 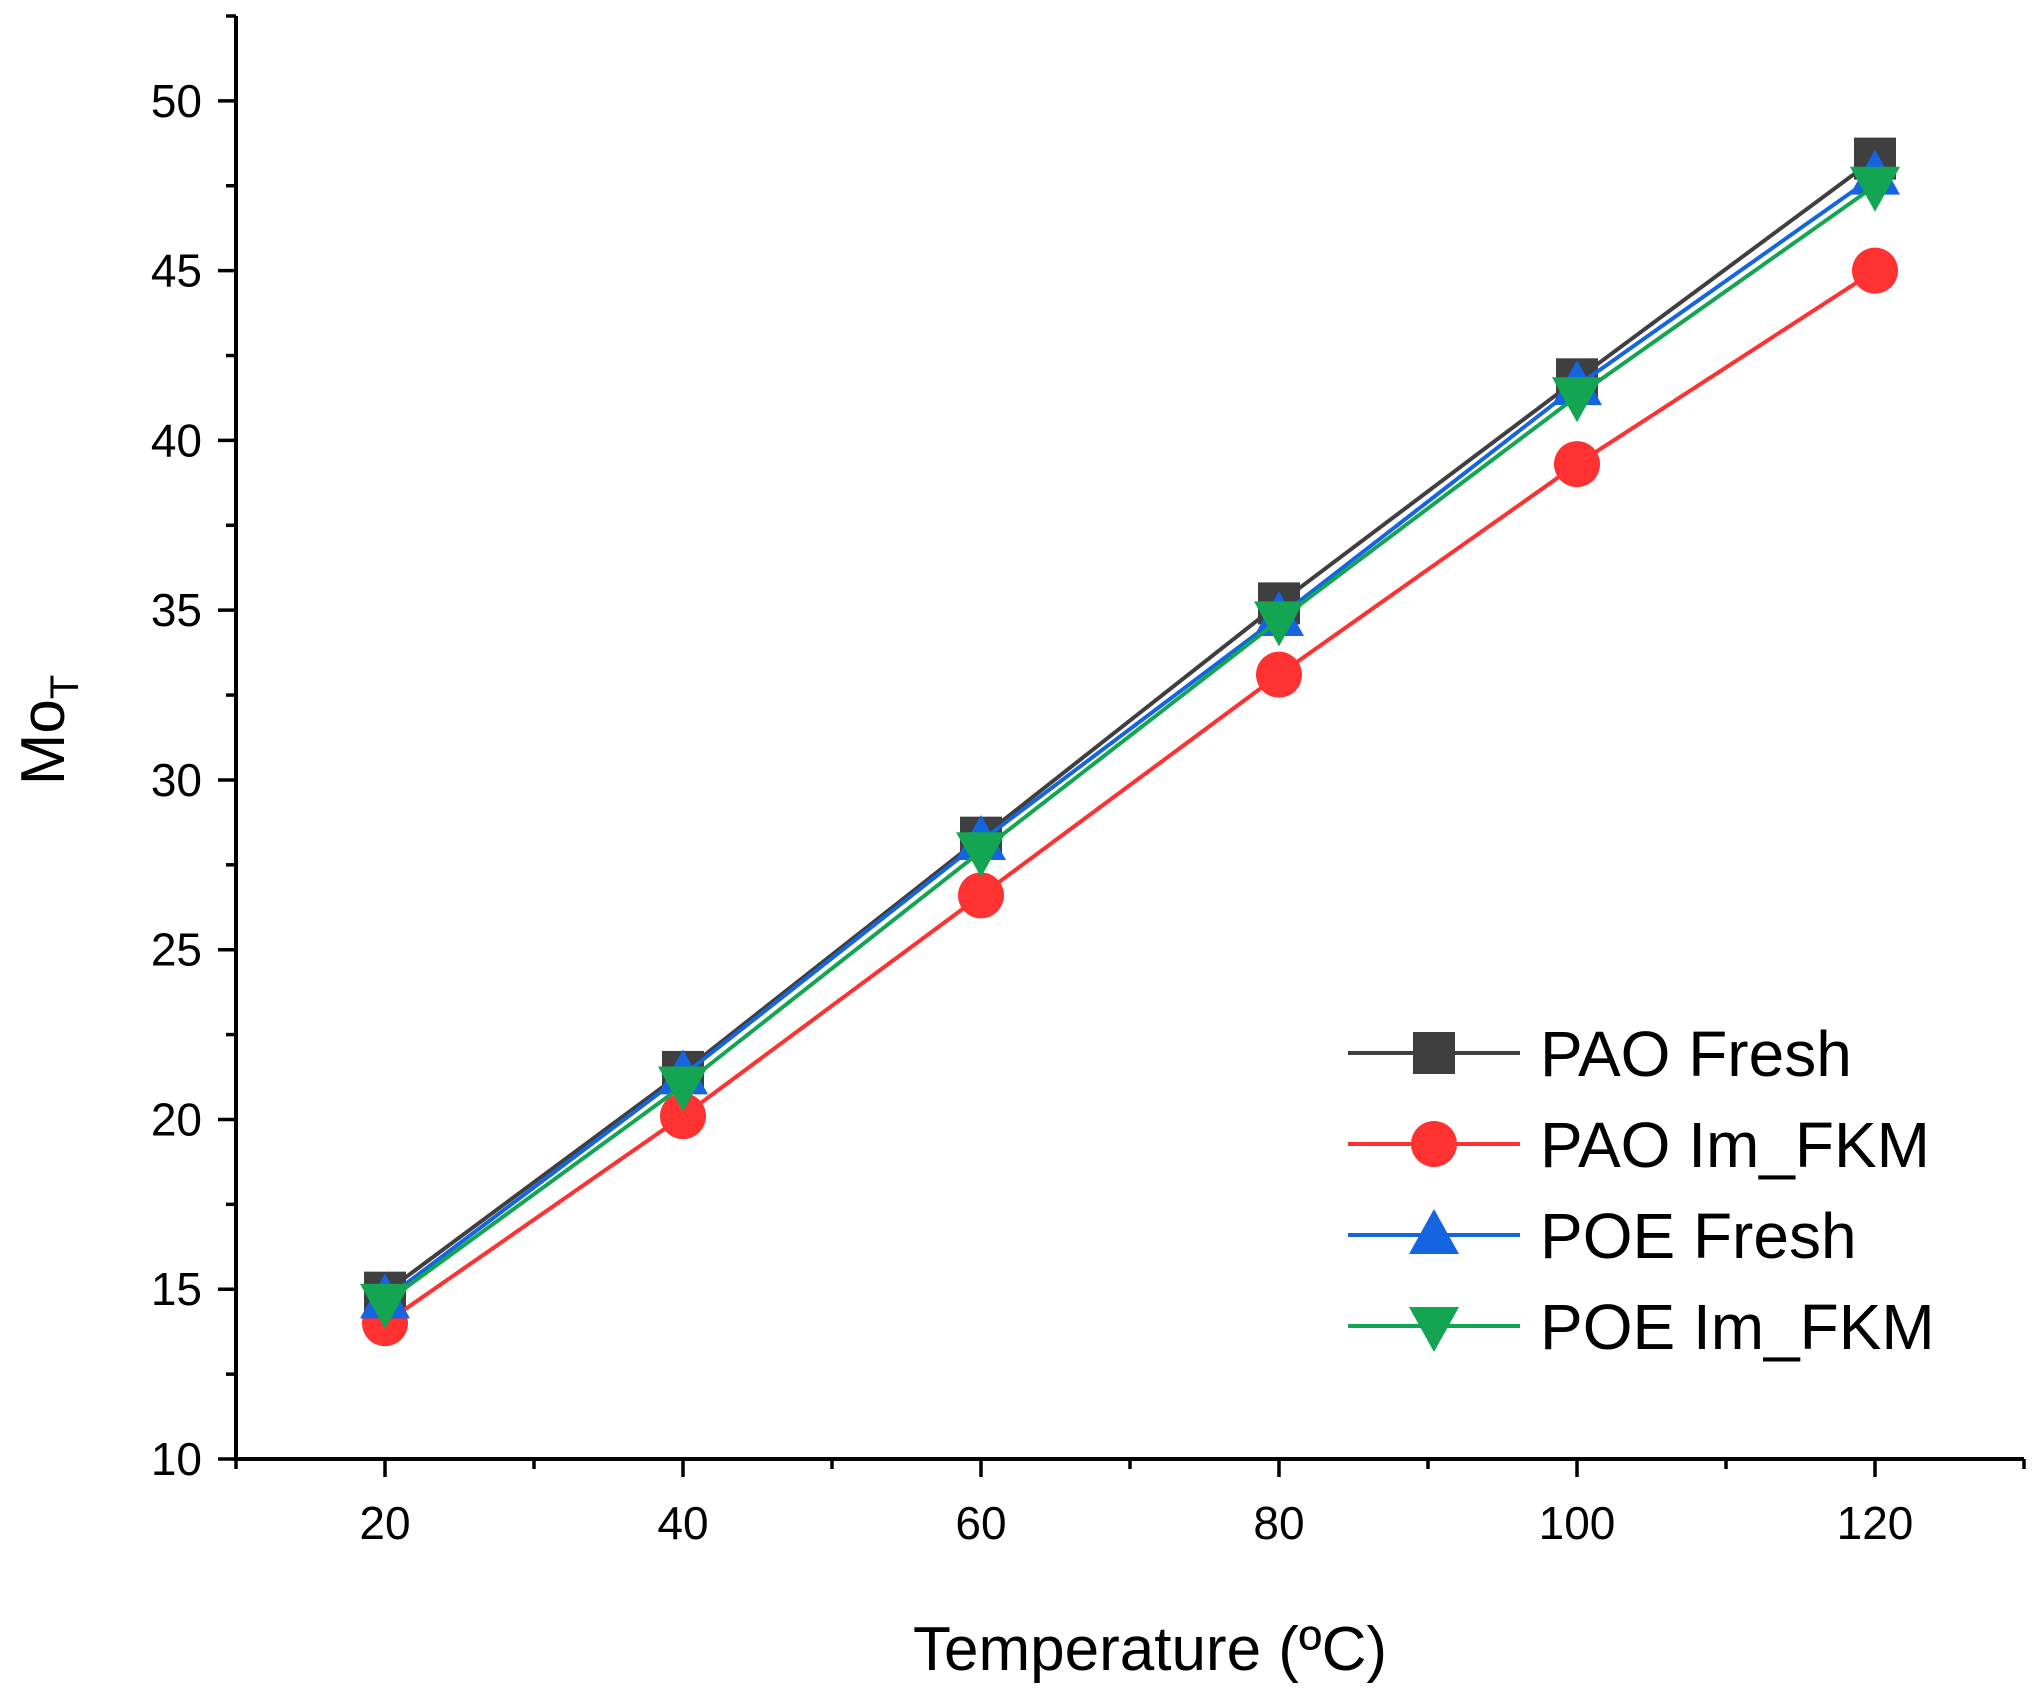 I want to click on x-axis-title: Temperature (ºC), so click(x=1150, y=1649).